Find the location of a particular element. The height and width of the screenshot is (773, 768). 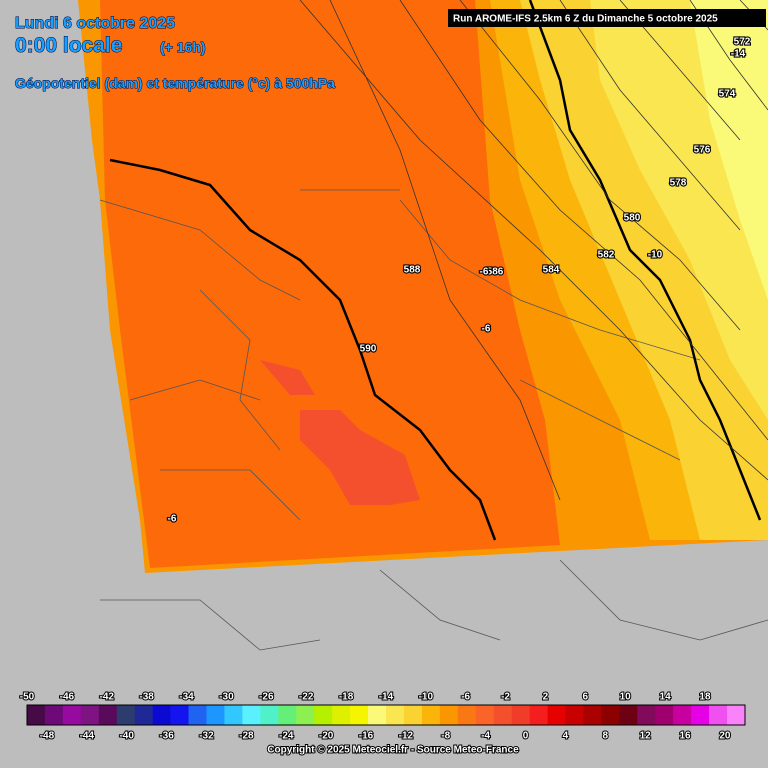

colorbar-label: -14 is located at coordinates (386, 697).